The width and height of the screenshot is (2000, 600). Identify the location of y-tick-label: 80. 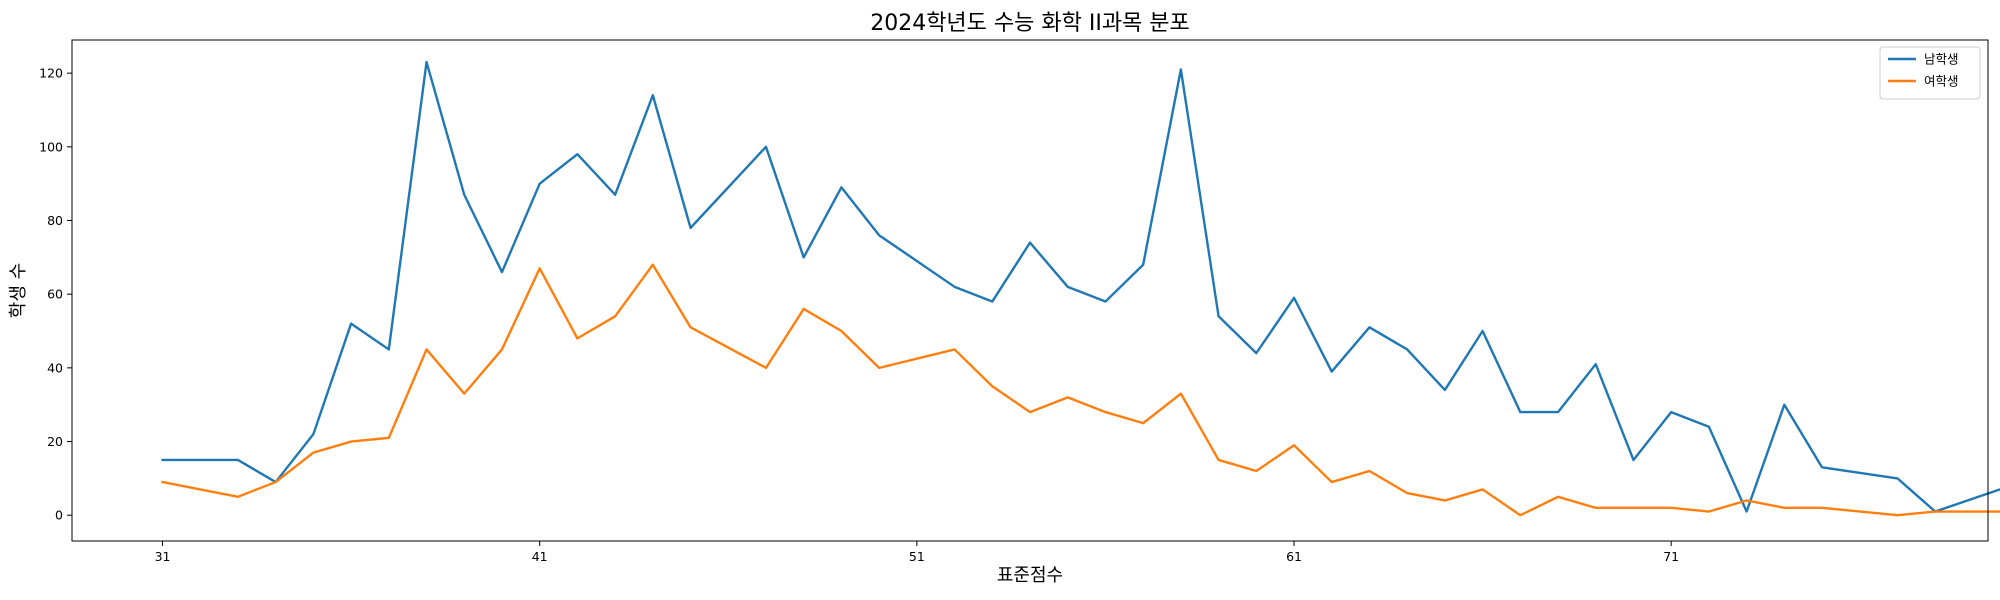
(55, 220).